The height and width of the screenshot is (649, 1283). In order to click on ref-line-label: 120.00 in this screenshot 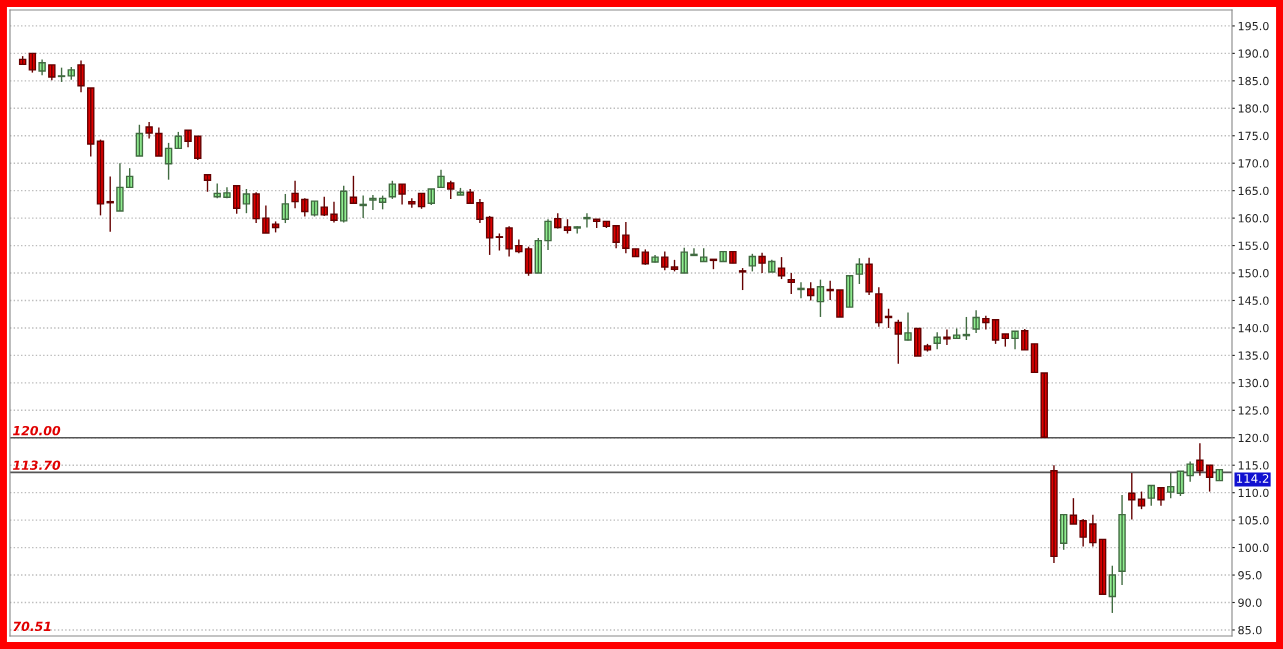, I will do `click(36, 430)`.